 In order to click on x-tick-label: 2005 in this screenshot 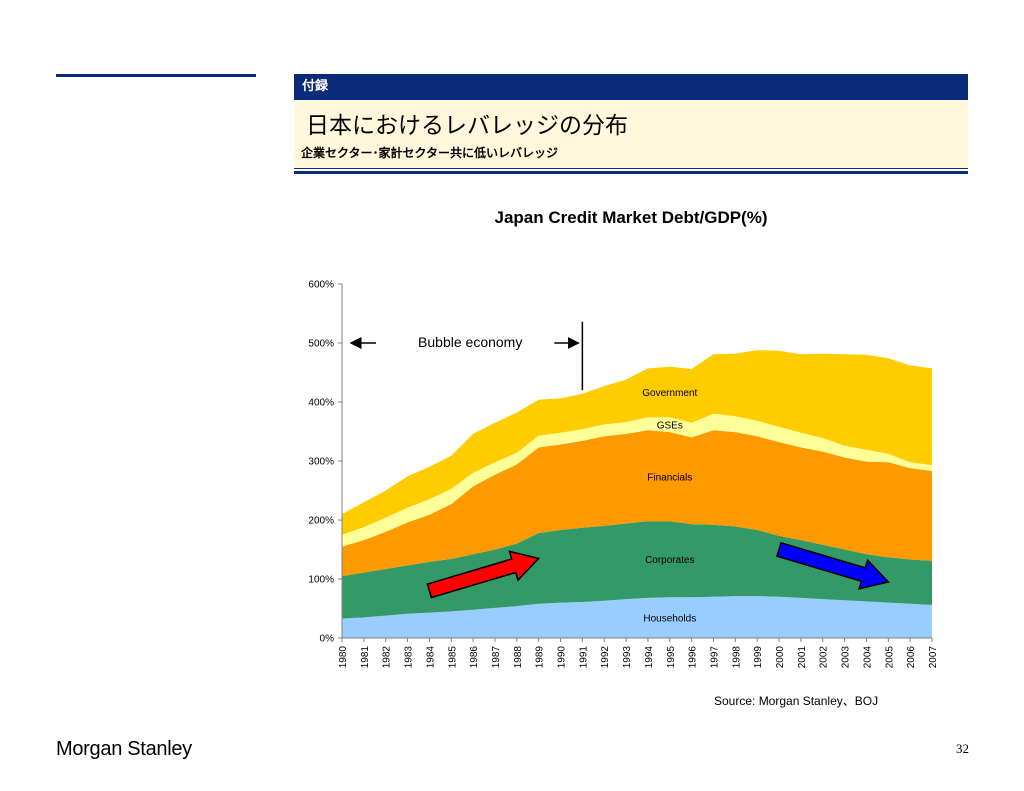, I will do `click(889, 657)`.